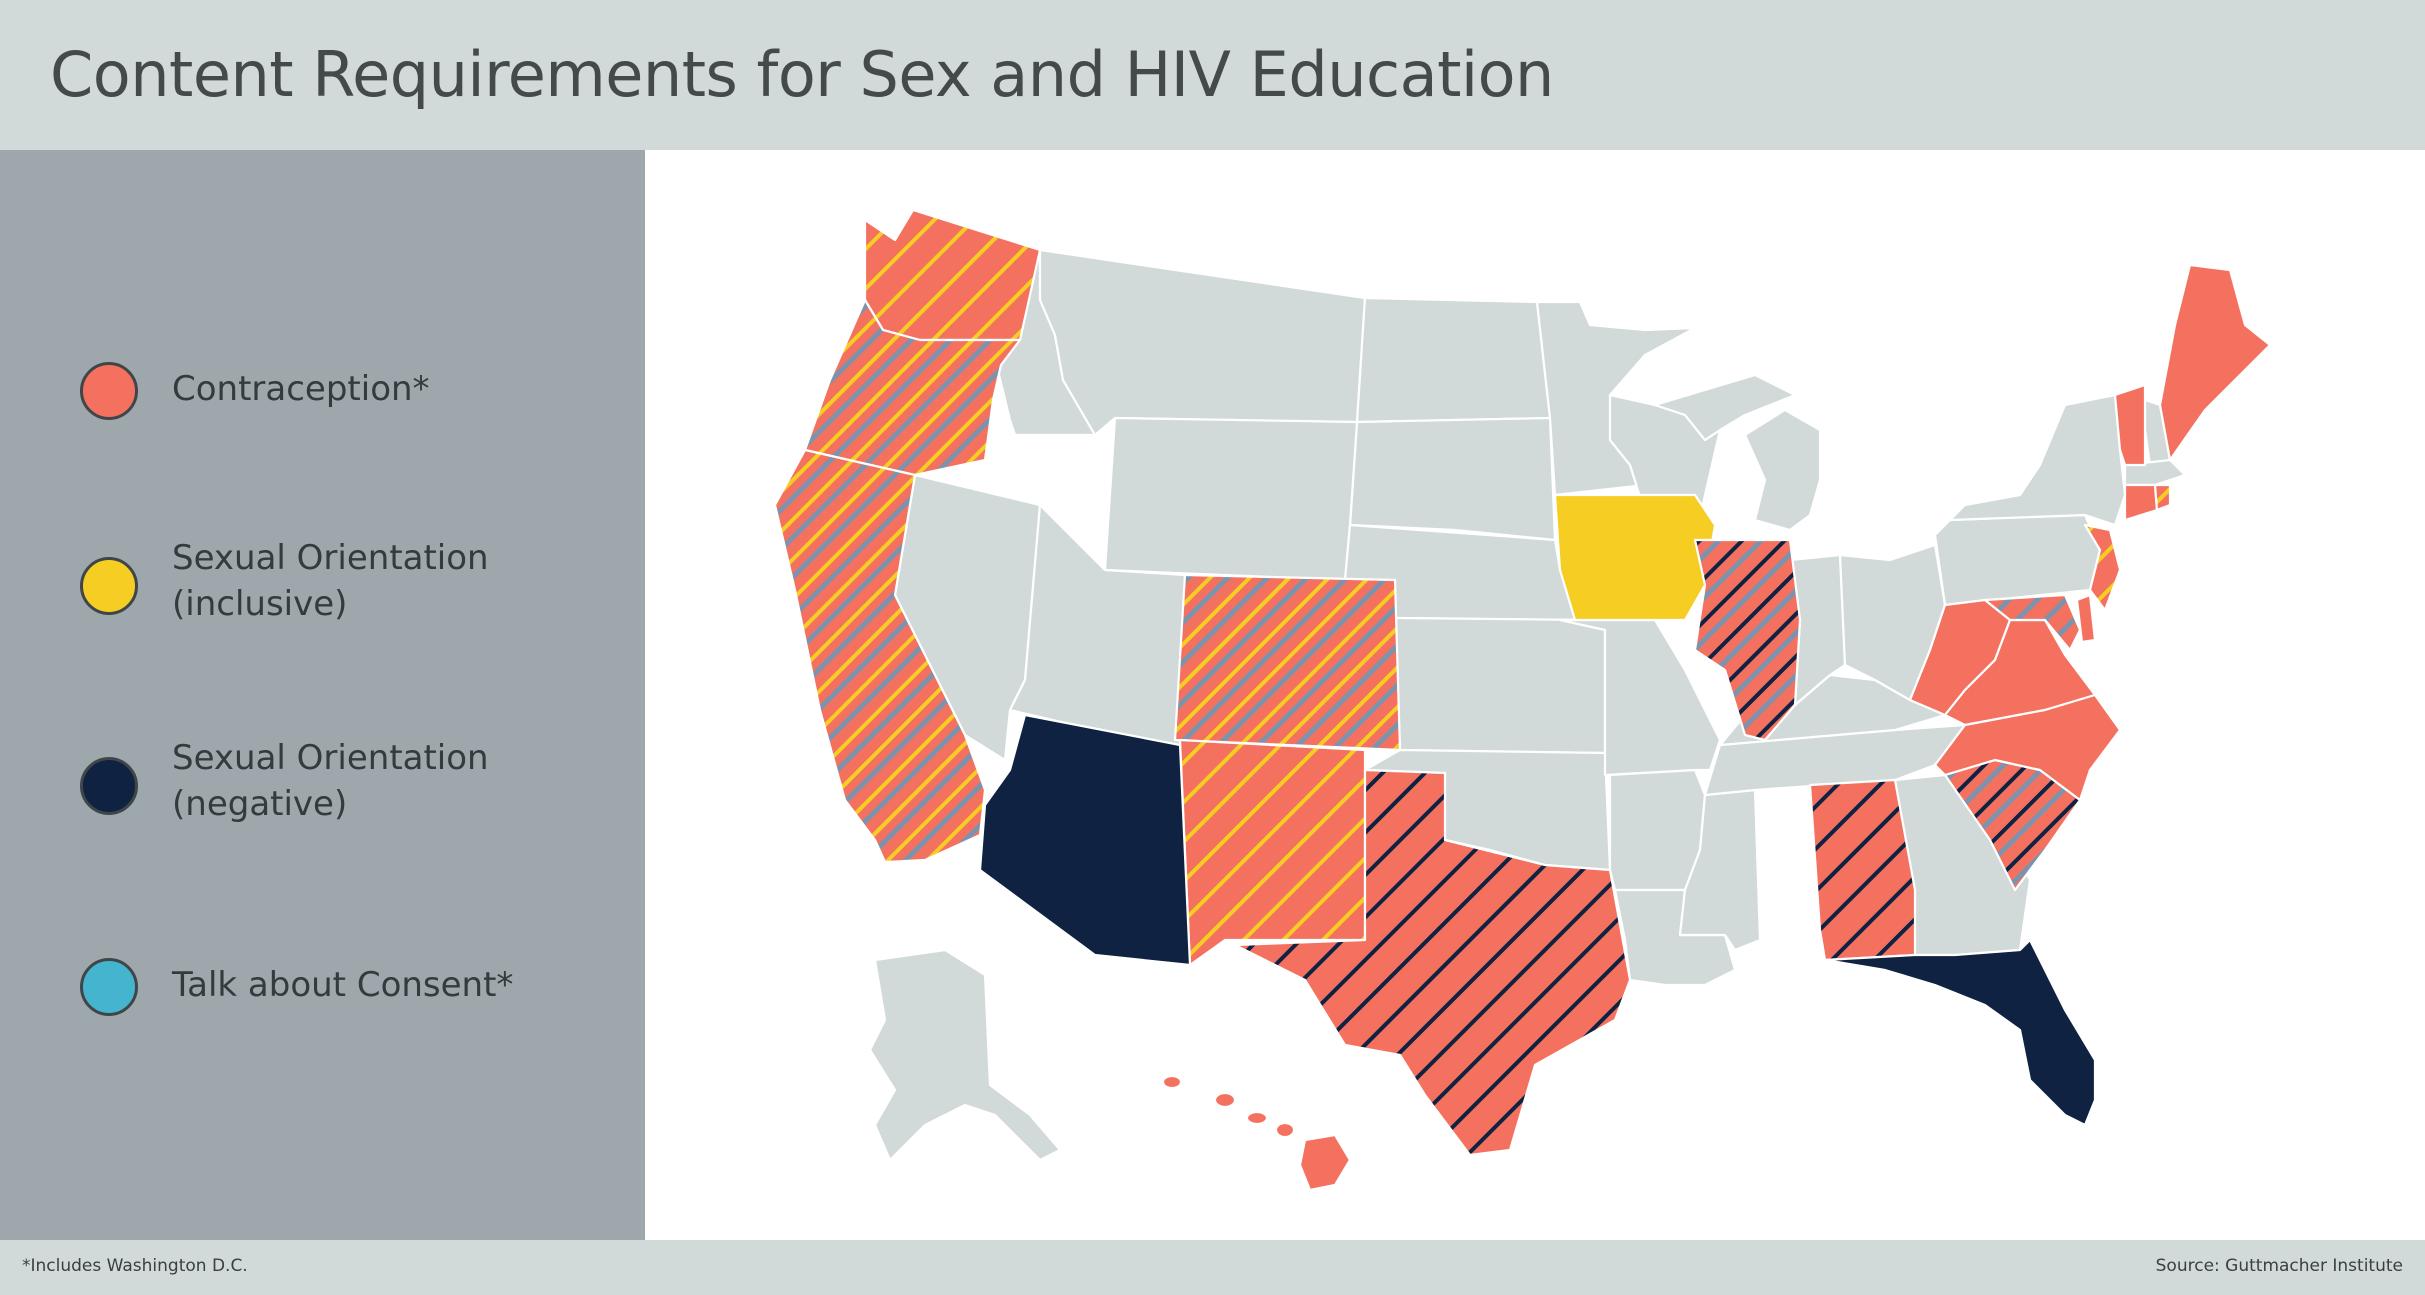 The image size is (2425, 1295). Describe the element at coordinates (2141, 502) in the screenshot. I see `state-connecticut` at that location.